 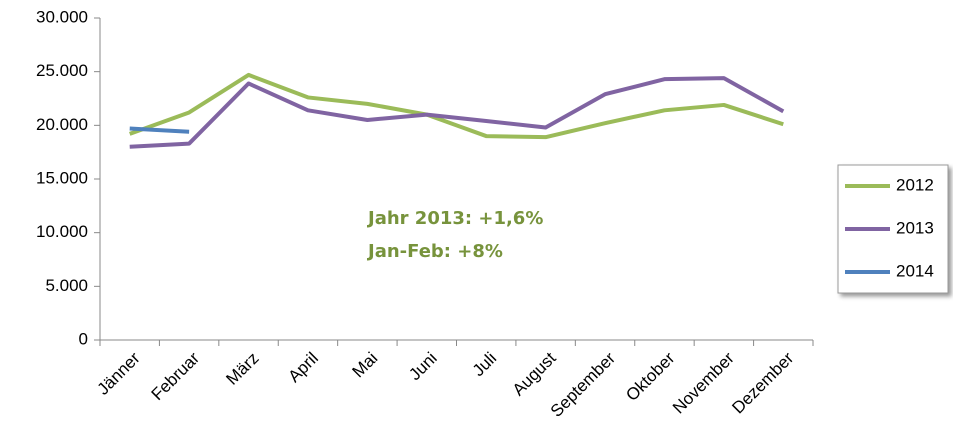 I want to click on x-tick-label: September, so click(x=583, y=384).